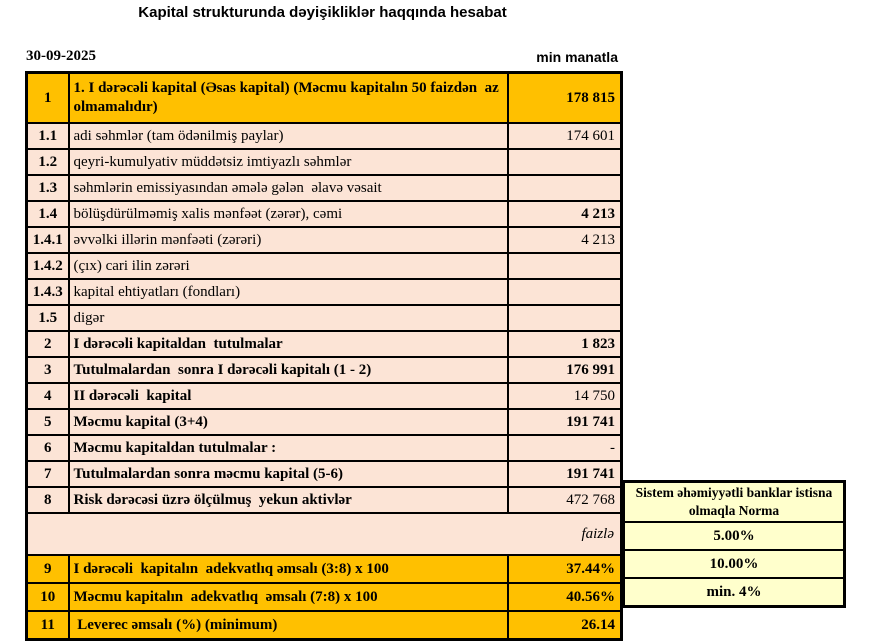 The width and height of the screenshot is (872, 643). Describe the element at coordinates (47, 266) in the screenshot. I see `row-number: 1.4.2` at that location.